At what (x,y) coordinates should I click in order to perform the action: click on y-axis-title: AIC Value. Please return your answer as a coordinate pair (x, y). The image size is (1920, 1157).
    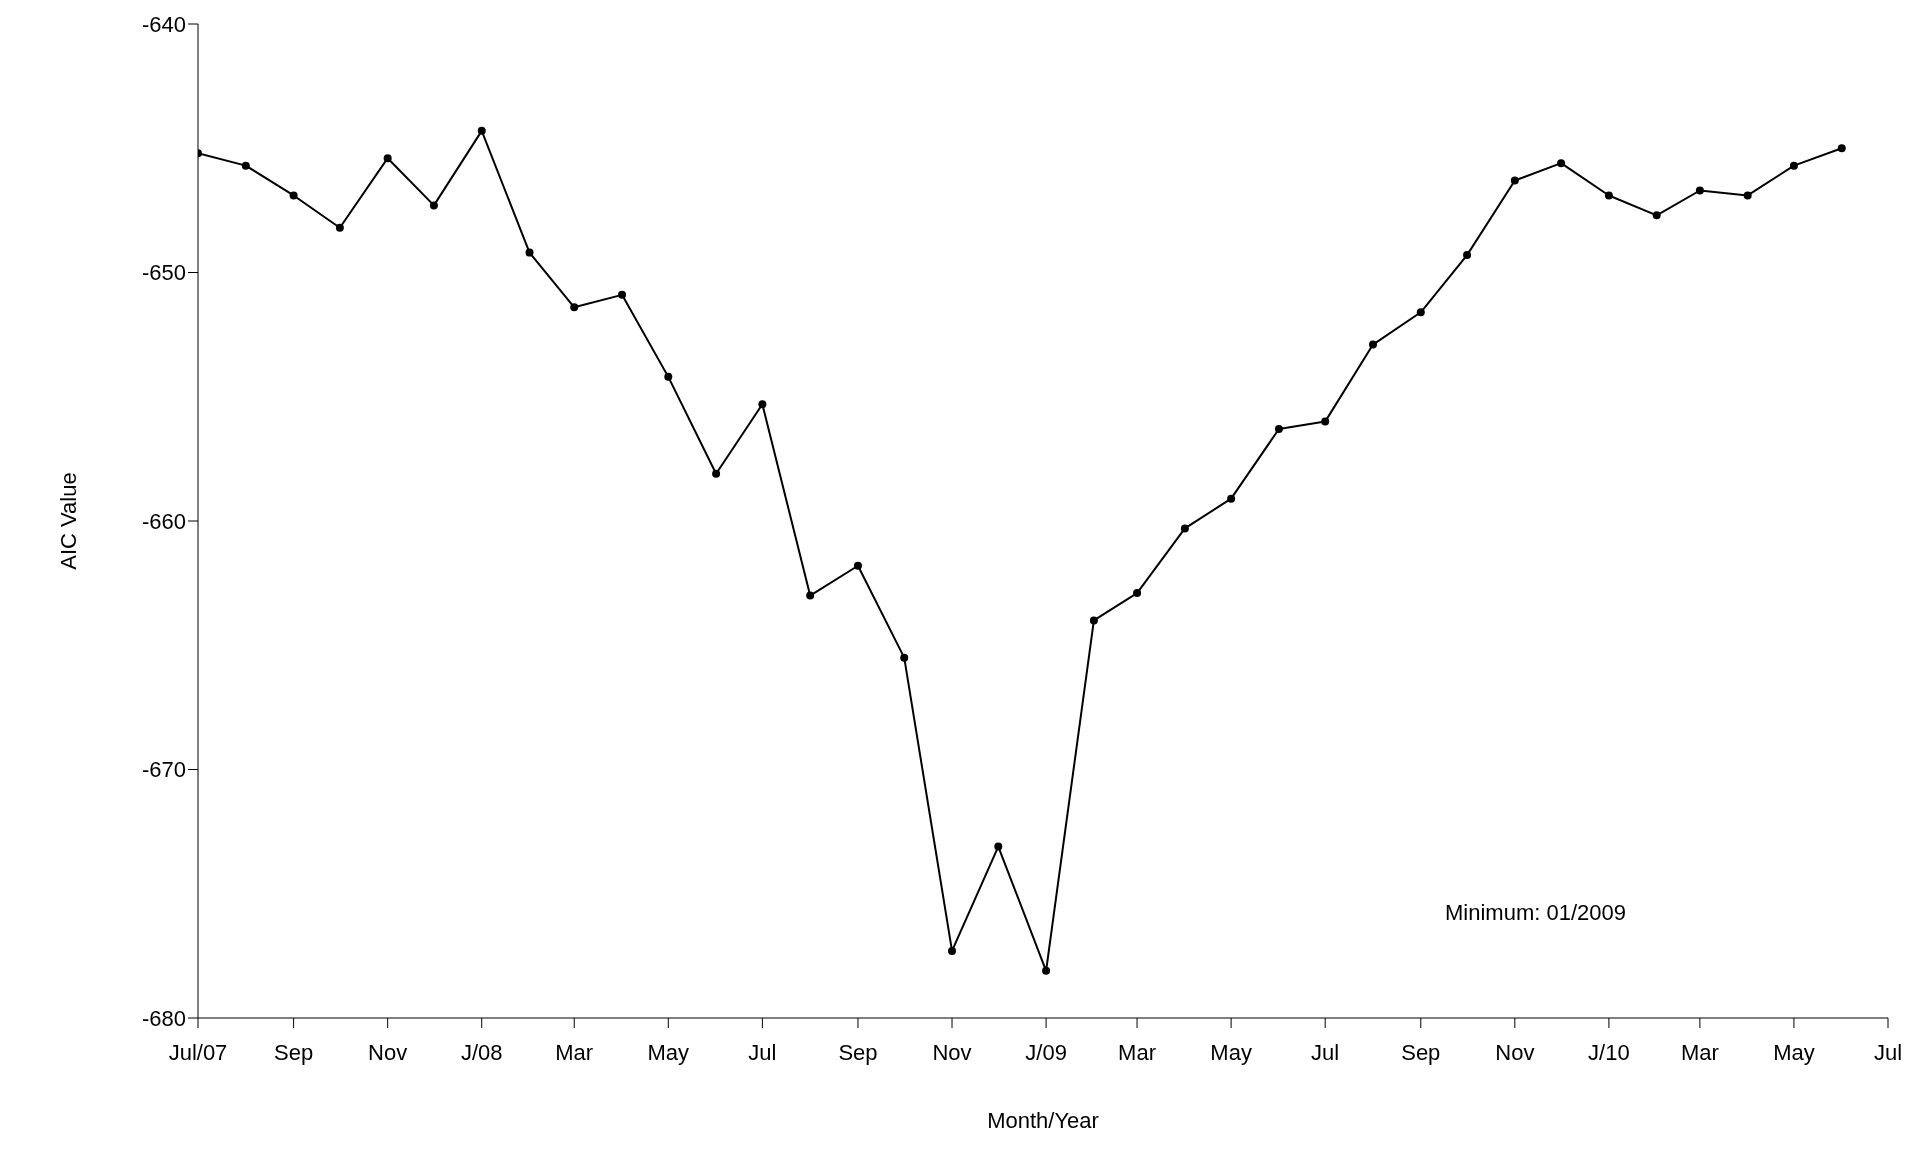
    Looking at the image, I should click on (68, 521).